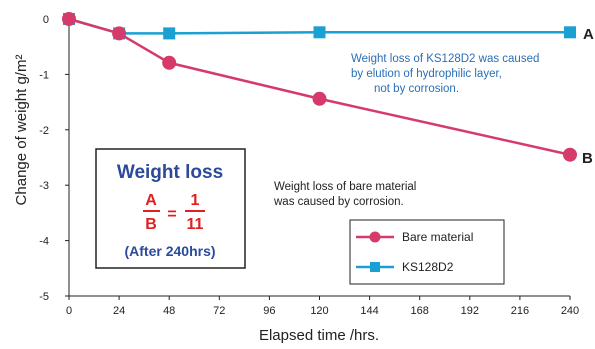 This screenshot has height=349, width=595. Describe the element at coordinates (345, 187) in the screenshot. I see `bare-note-line-1: Weight loss of bare material` at that location.